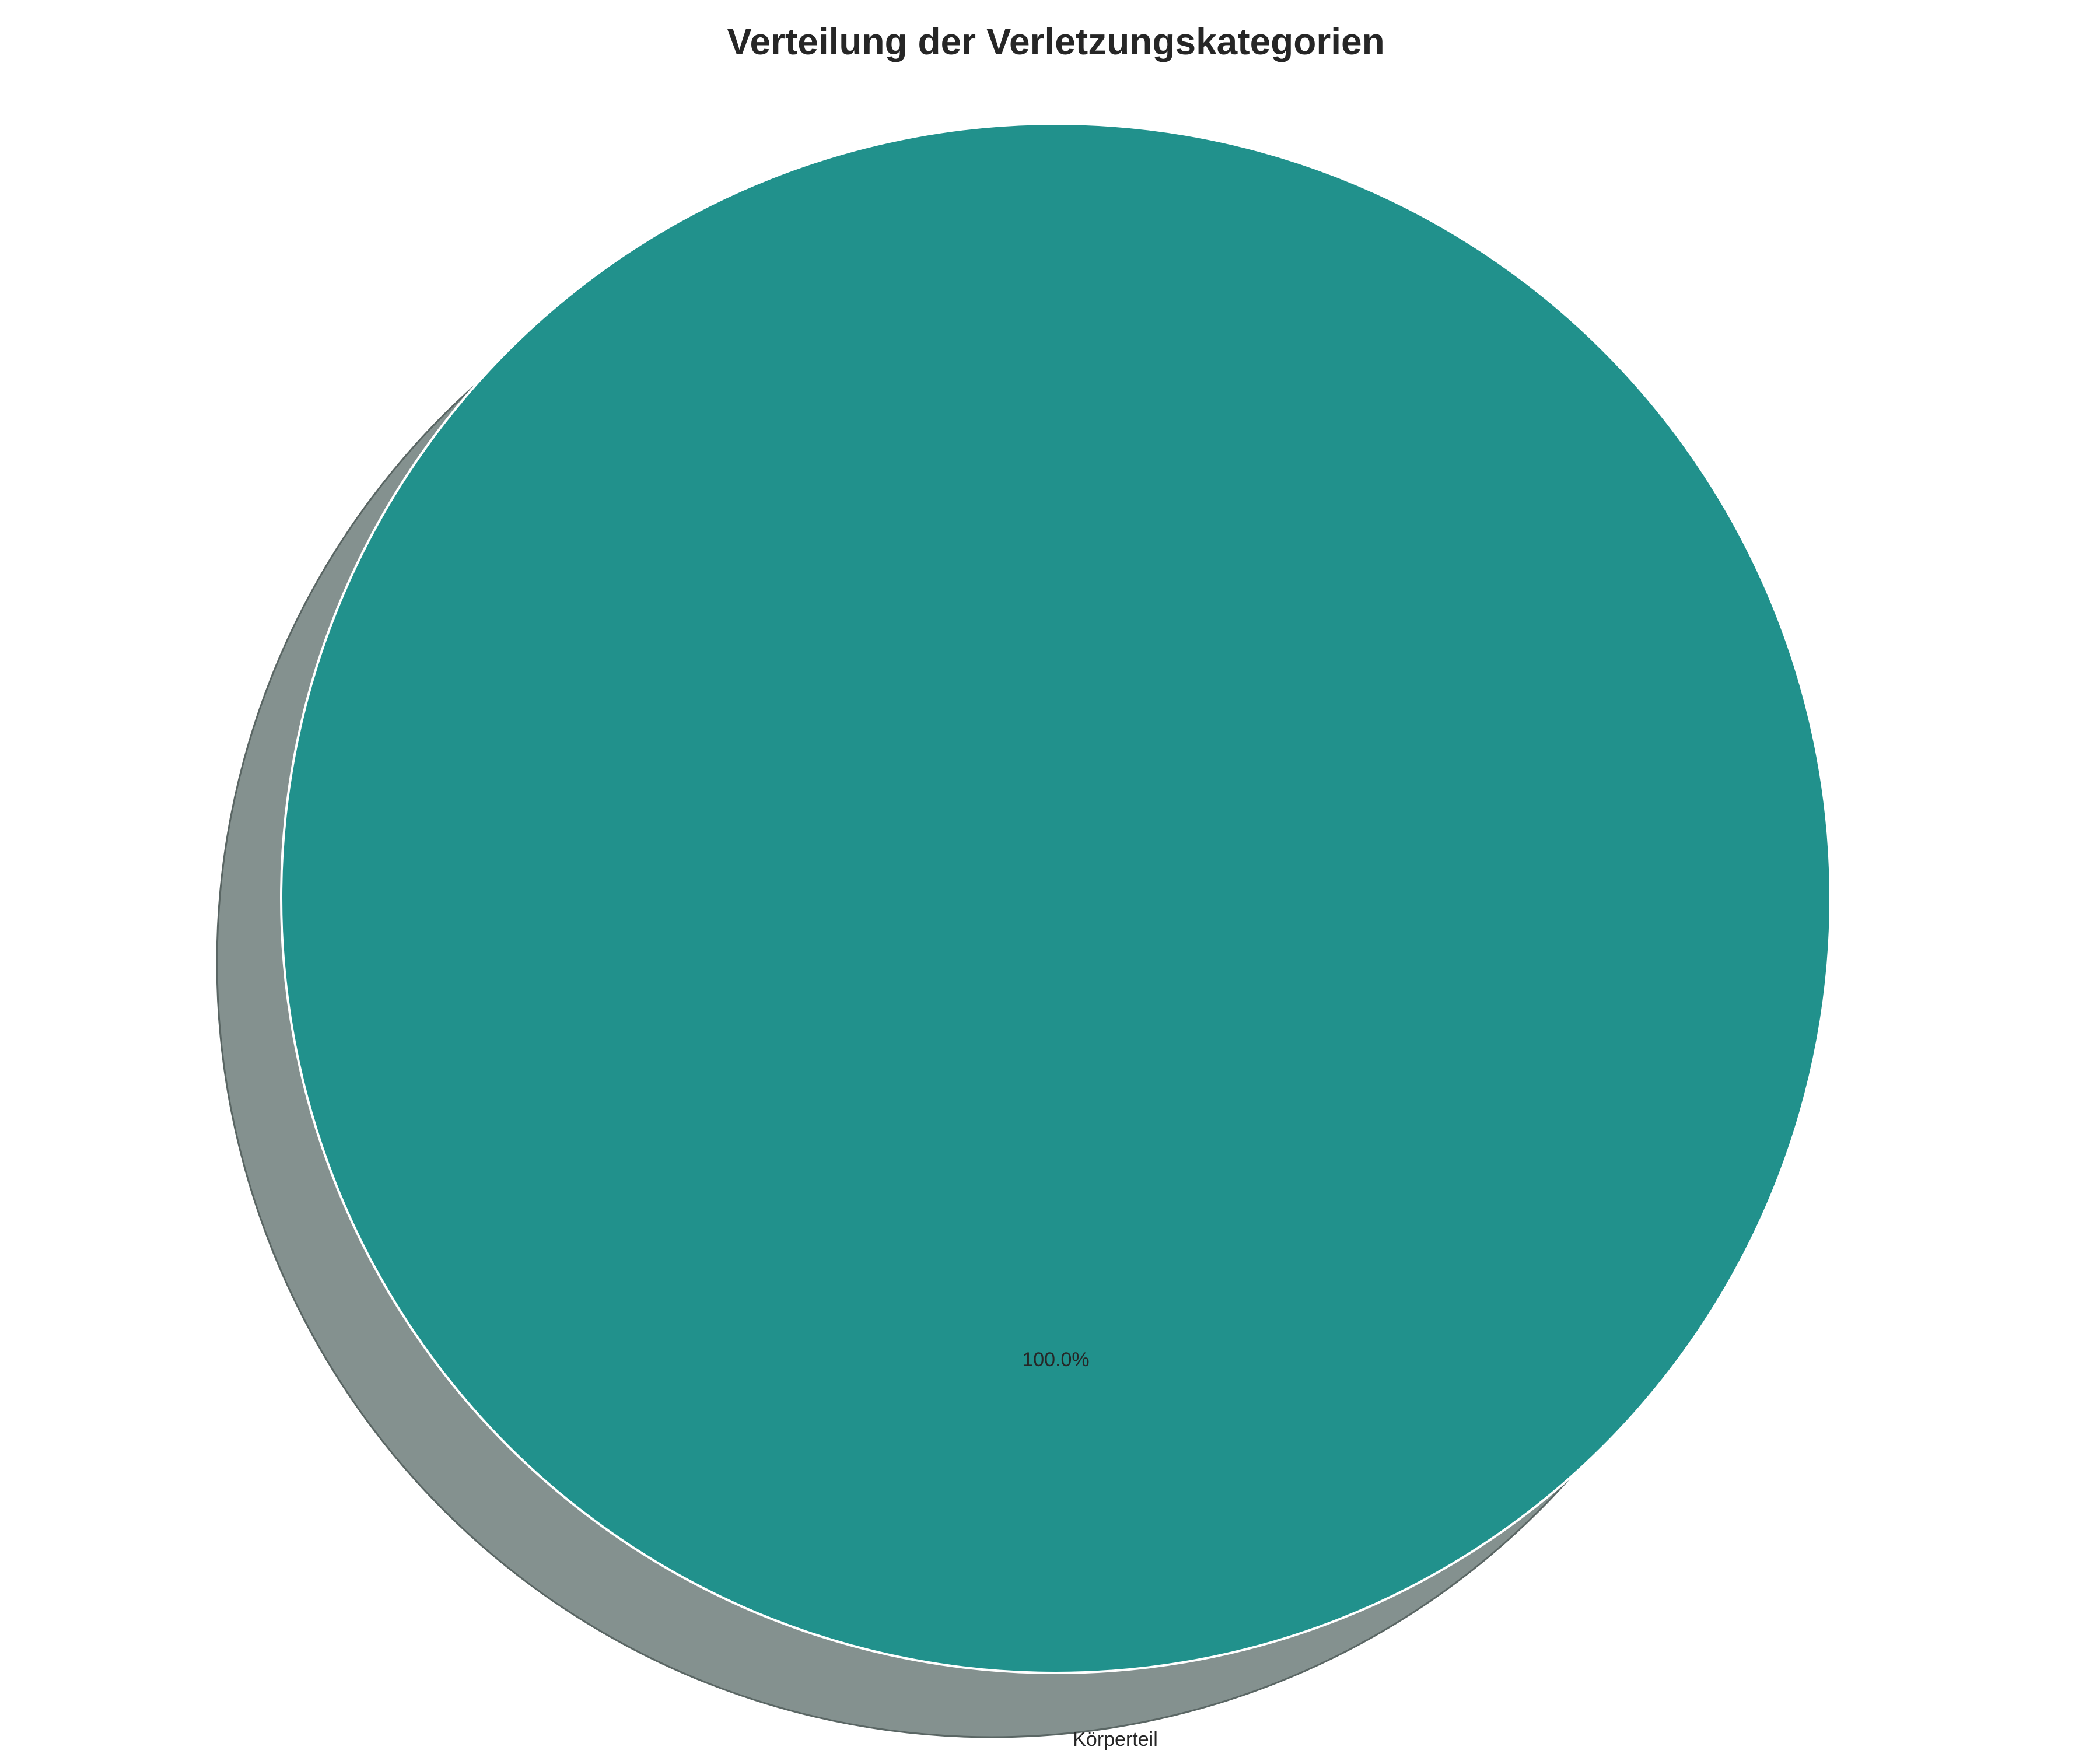 The image size is (2100, 1750). What do you see at coordinates (1055, 1360) in the screenshot?
I see `slice-percent-label: 100.0%` at bounding box center [1055, 1360].